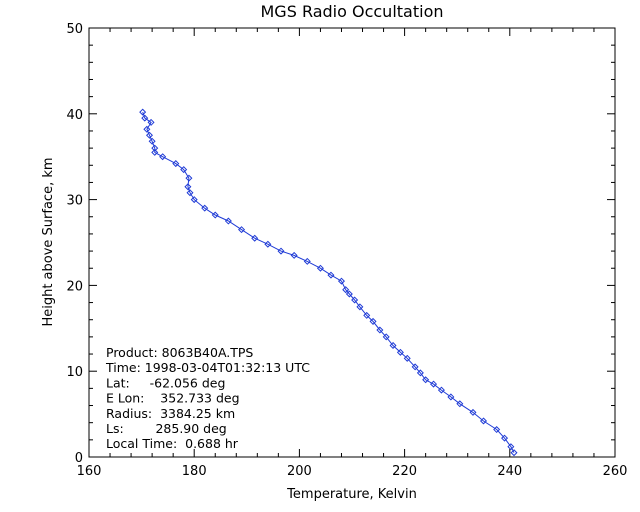  Describe the element at coordinates (615, 471) in the screenshot. I see `x-tick-label: 260` at that location.